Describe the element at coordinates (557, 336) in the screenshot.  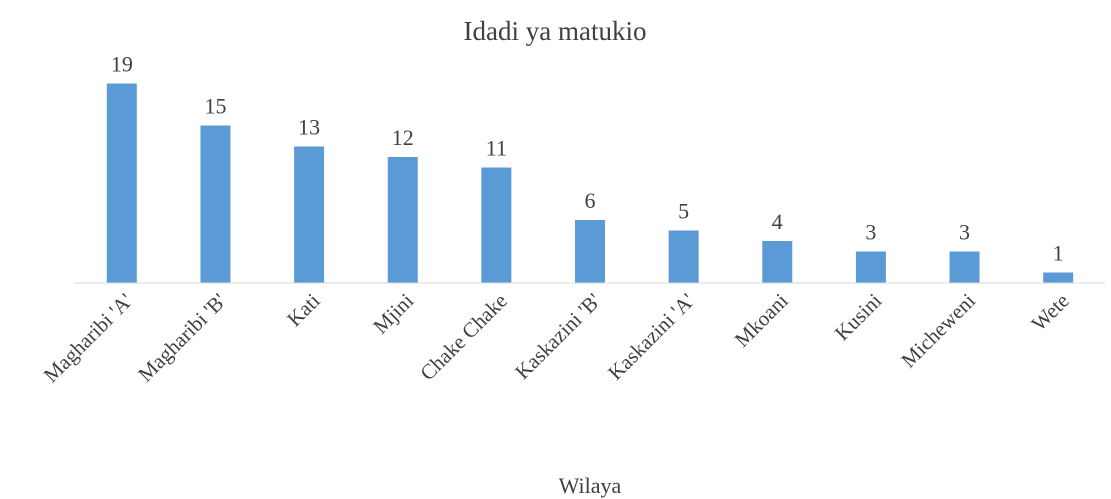
I see `x-tick-label: Kaskazini 'B'` at that location.